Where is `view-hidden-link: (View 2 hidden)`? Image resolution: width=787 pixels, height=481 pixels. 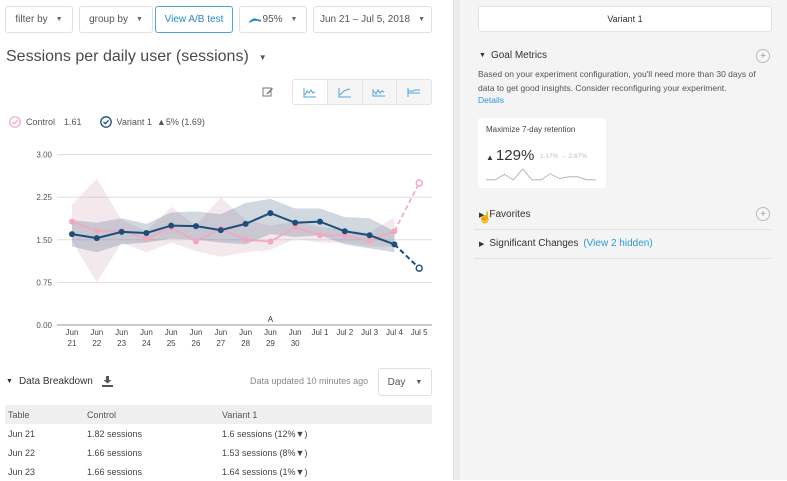 view-hidden-link: (View 2 hidden) is located at coordinates (618, 243).